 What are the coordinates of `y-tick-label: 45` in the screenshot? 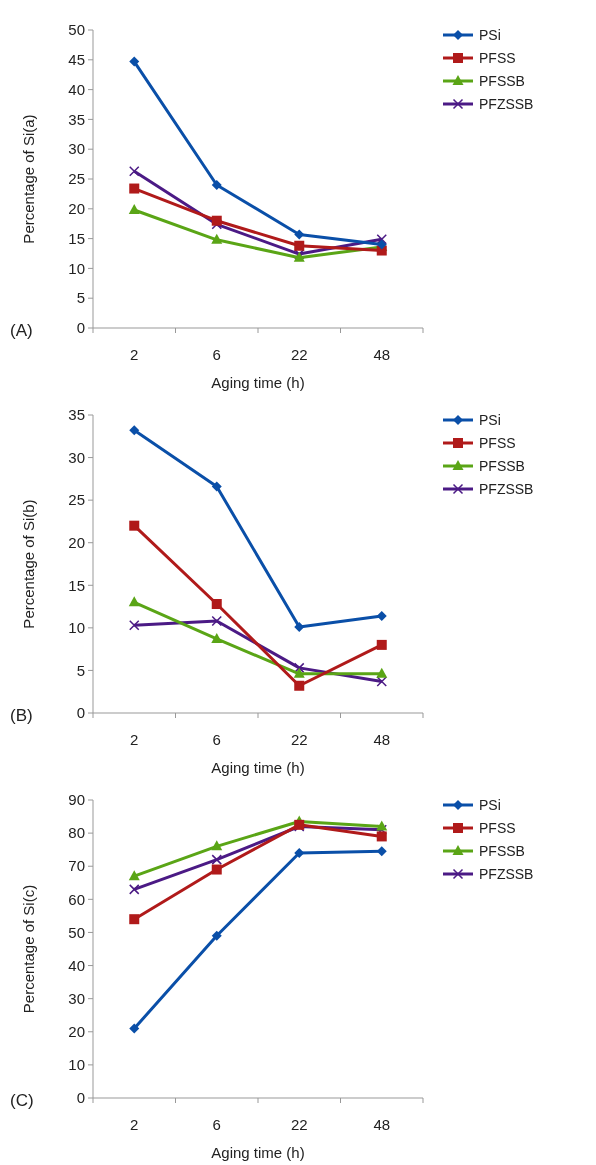 It's located at (76, 60).